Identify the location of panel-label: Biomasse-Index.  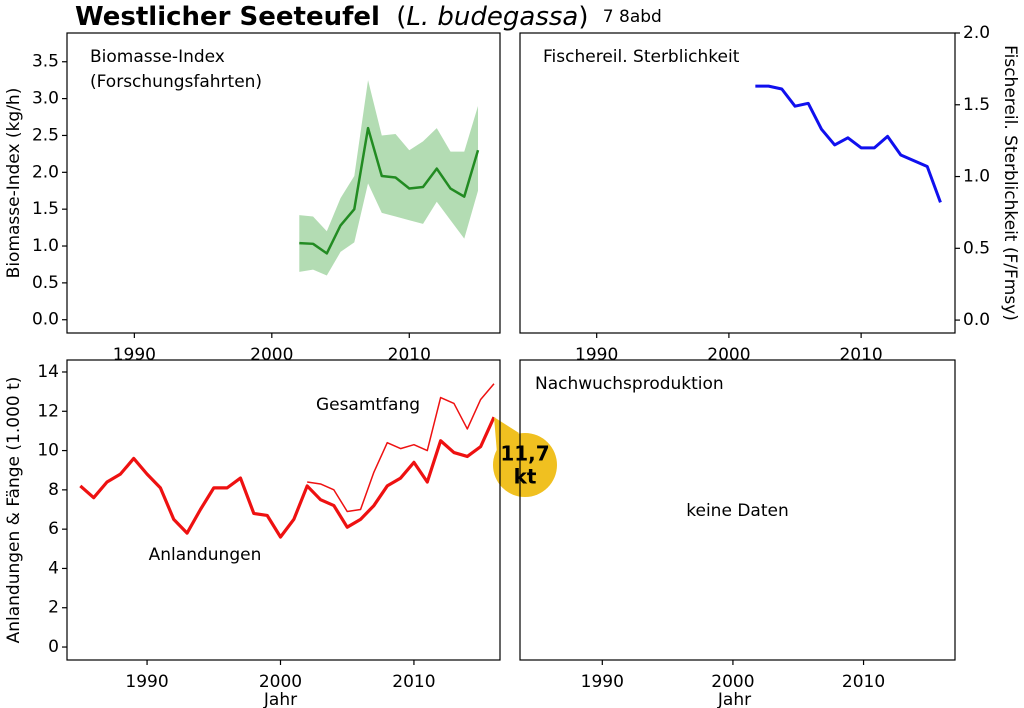
(157, 57).